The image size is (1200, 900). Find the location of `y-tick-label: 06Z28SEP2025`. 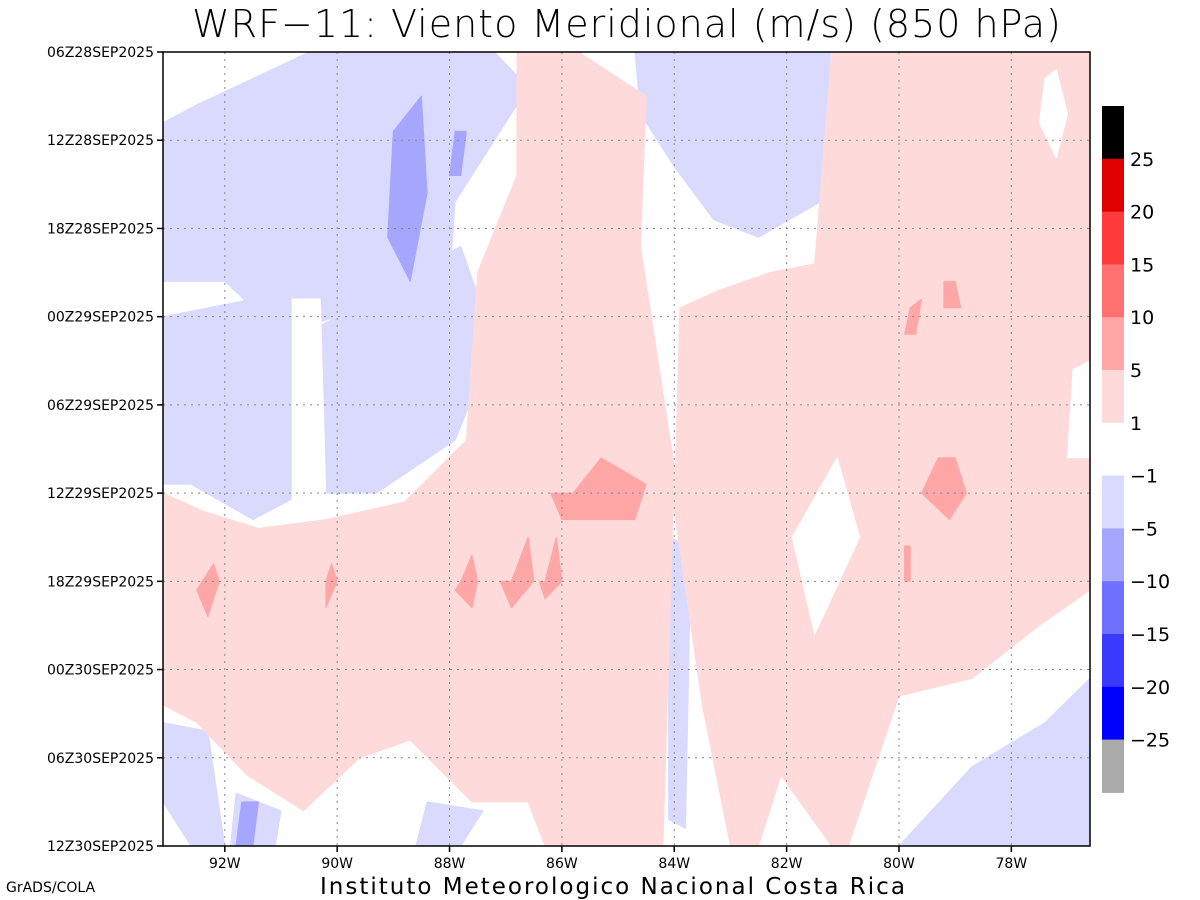

y-tick-label: 06Z28SEP2025 is located at coordinates (100, 53).